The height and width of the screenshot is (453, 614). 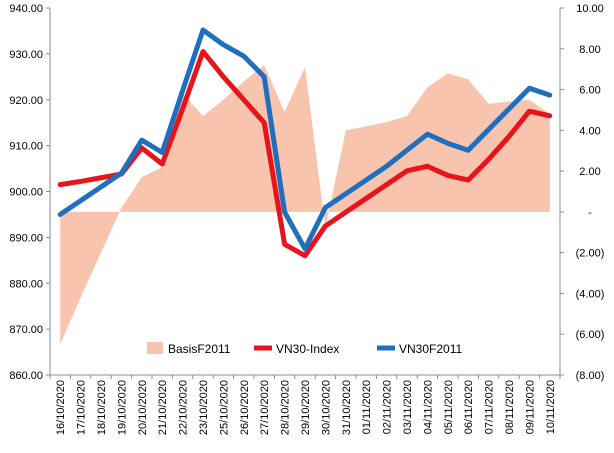 I want to click on x-axis-tick-label: 03/11/2020, so click(x=408, y=407).